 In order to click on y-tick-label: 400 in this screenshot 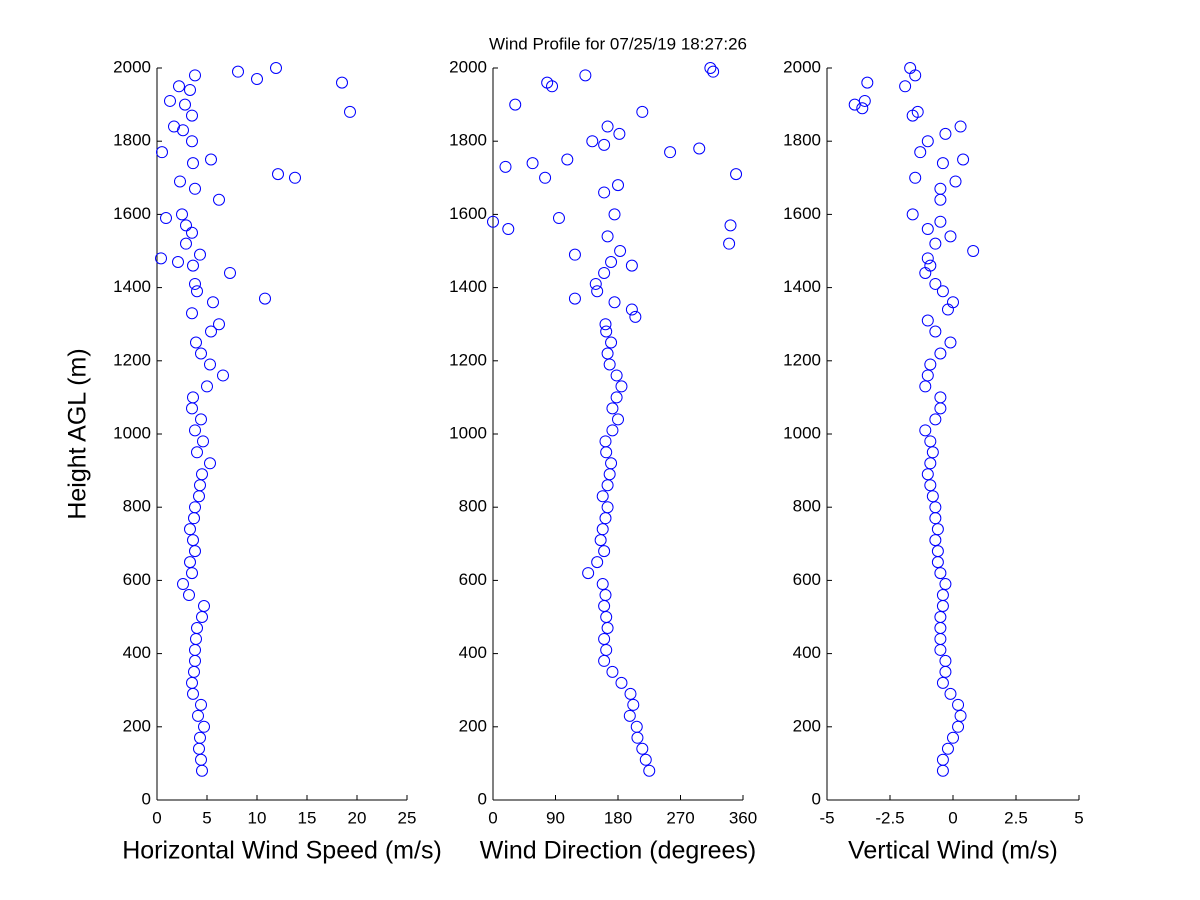, I will do `click(807, 652)`.